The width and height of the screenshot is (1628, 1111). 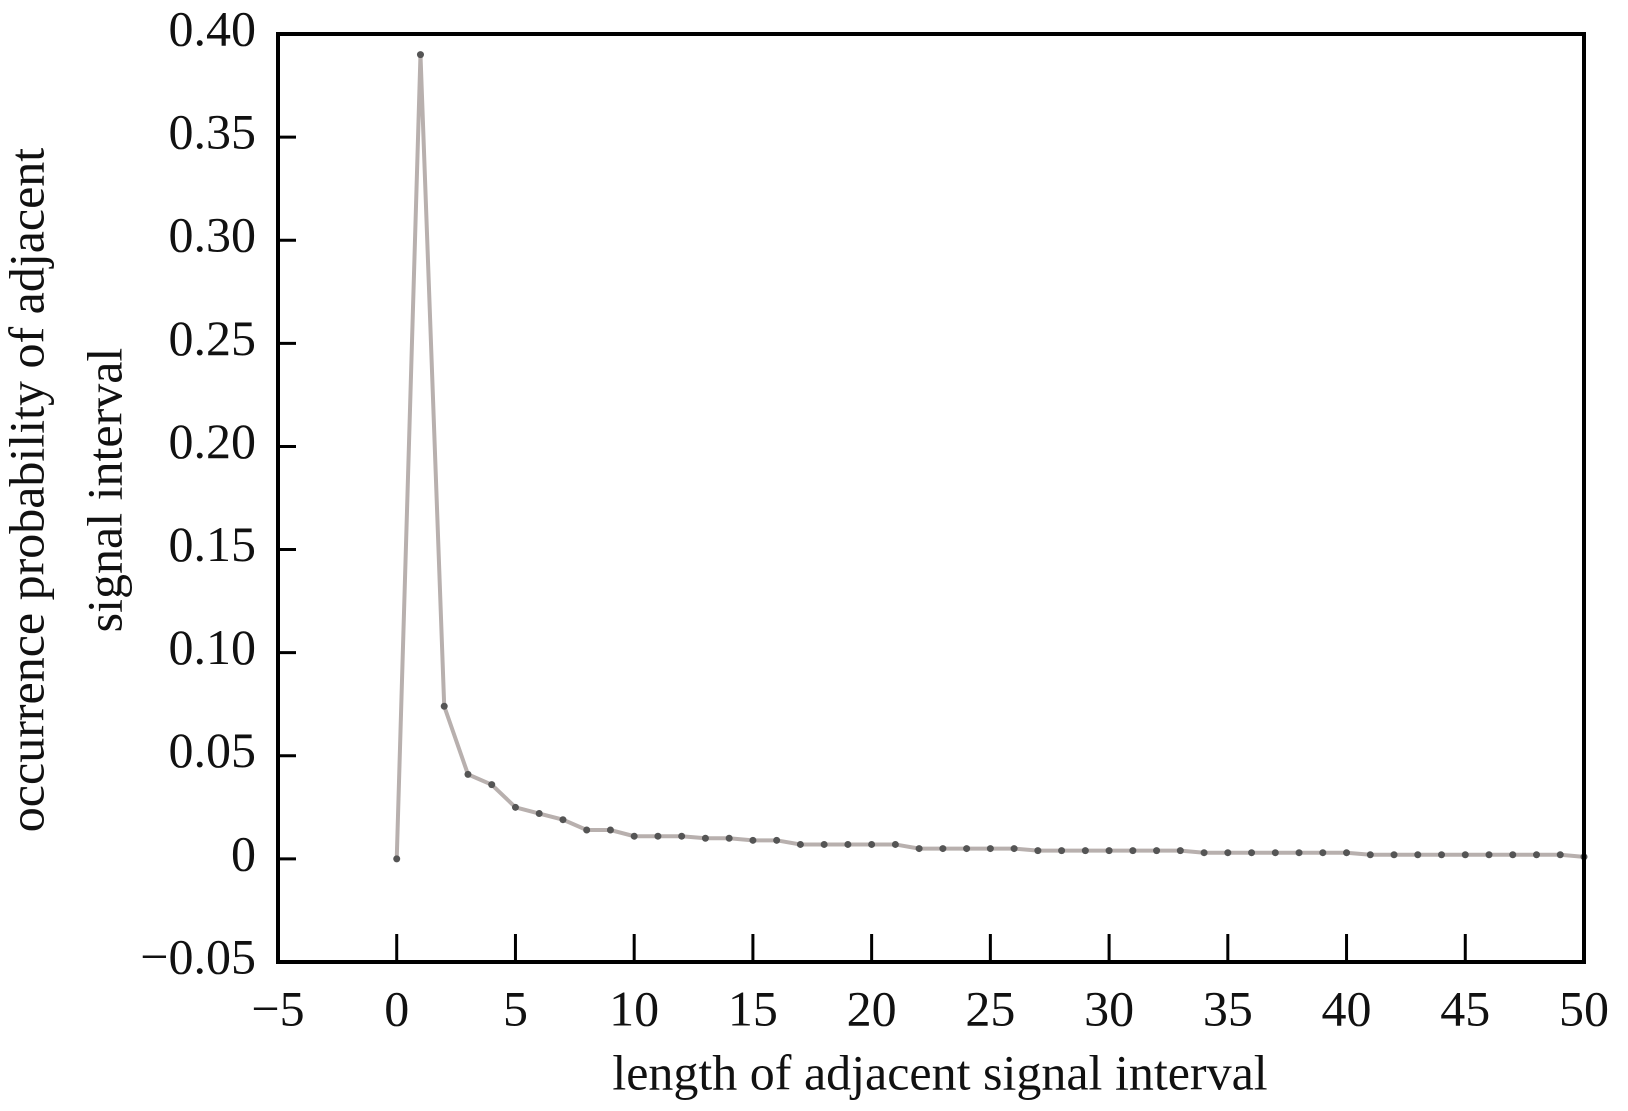 I want to click on x-tick-label: 40, so click(x=1347, y=1008).